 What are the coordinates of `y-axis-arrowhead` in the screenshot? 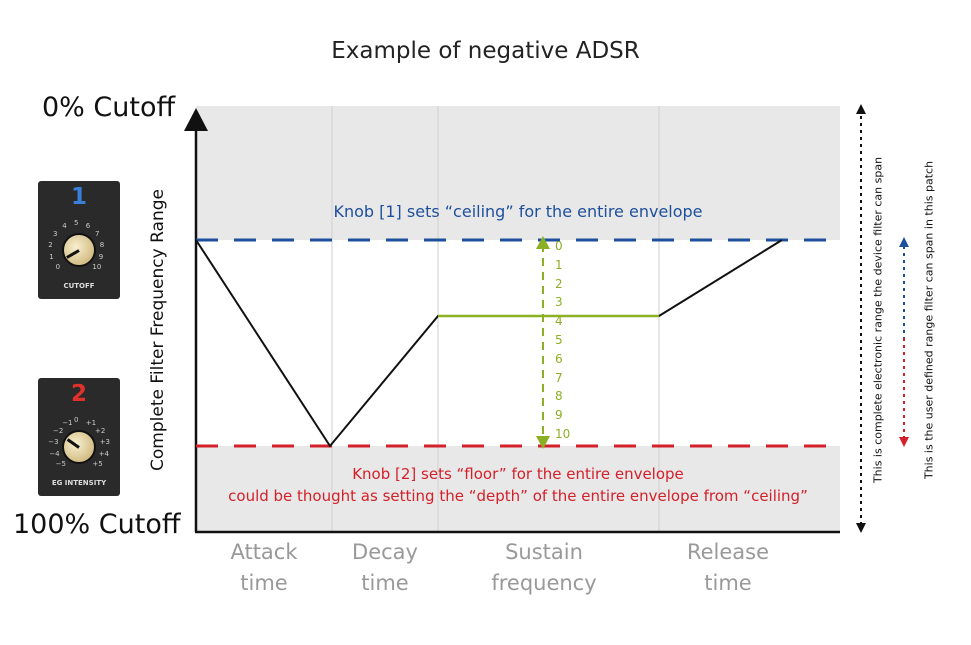 It's located at (196, 119).